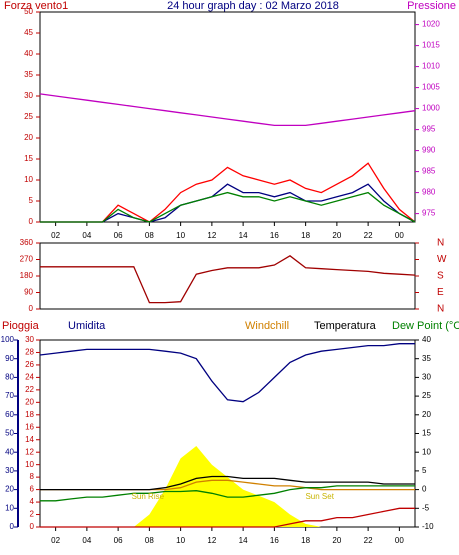 This screenshot has width=459, height=555. Describe the element at coordinates (29, 439) in the screenshot. I see `y-tick-label: 14` at that location.